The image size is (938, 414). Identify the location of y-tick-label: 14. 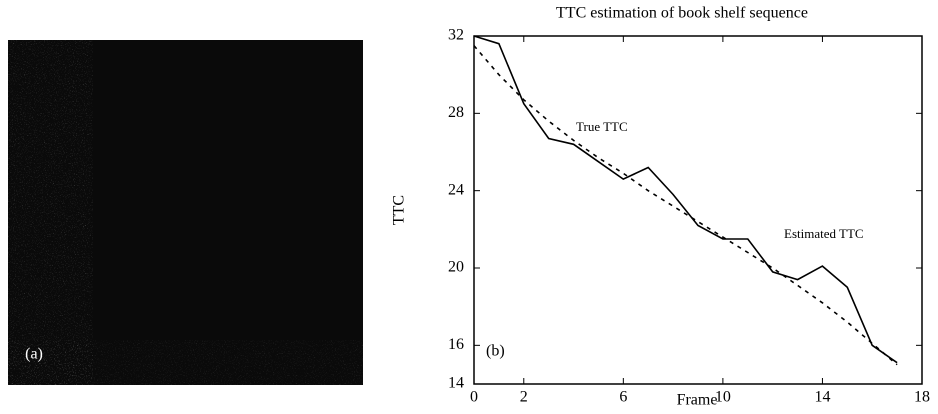
(456, 383).